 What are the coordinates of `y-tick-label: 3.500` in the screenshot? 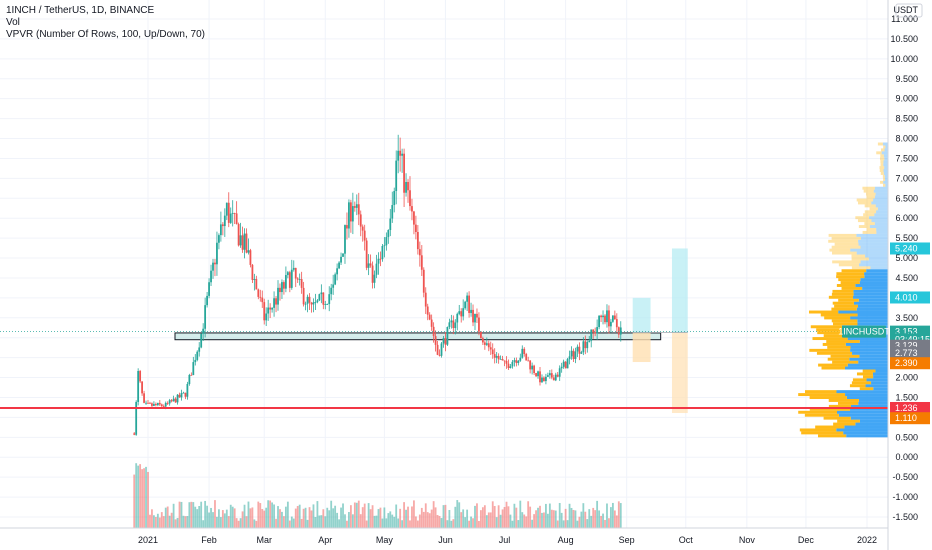 It's located at (906, 318).